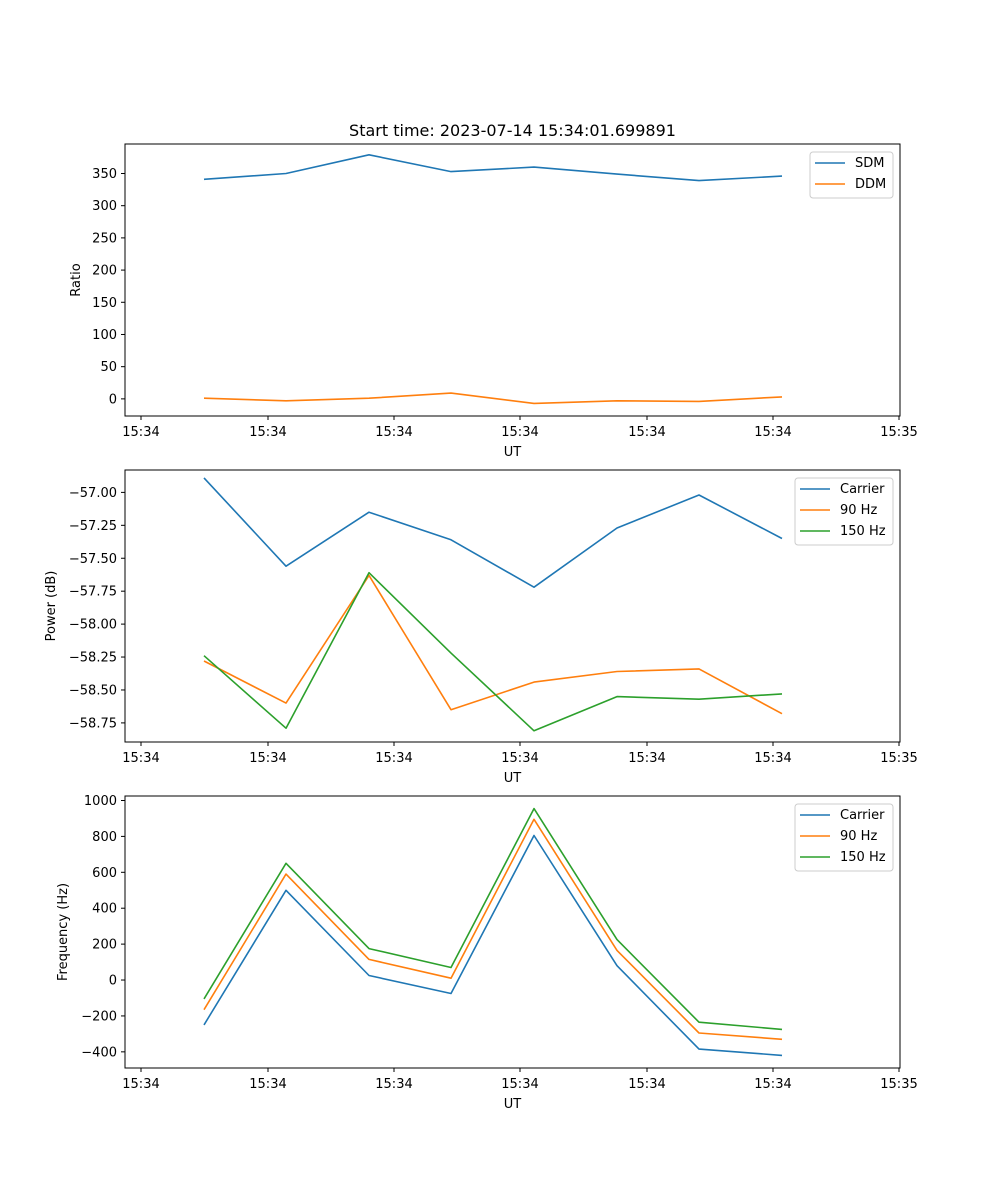  I want to click on y-tick-label: 600, so click(104, 873).